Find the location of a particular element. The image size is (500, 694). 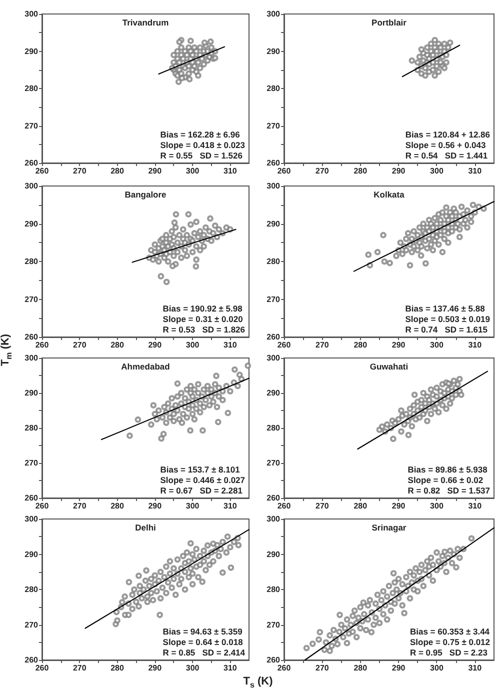

annotation: Slope = 0.503 ± 0.019 is located at coordinates (447, 319).